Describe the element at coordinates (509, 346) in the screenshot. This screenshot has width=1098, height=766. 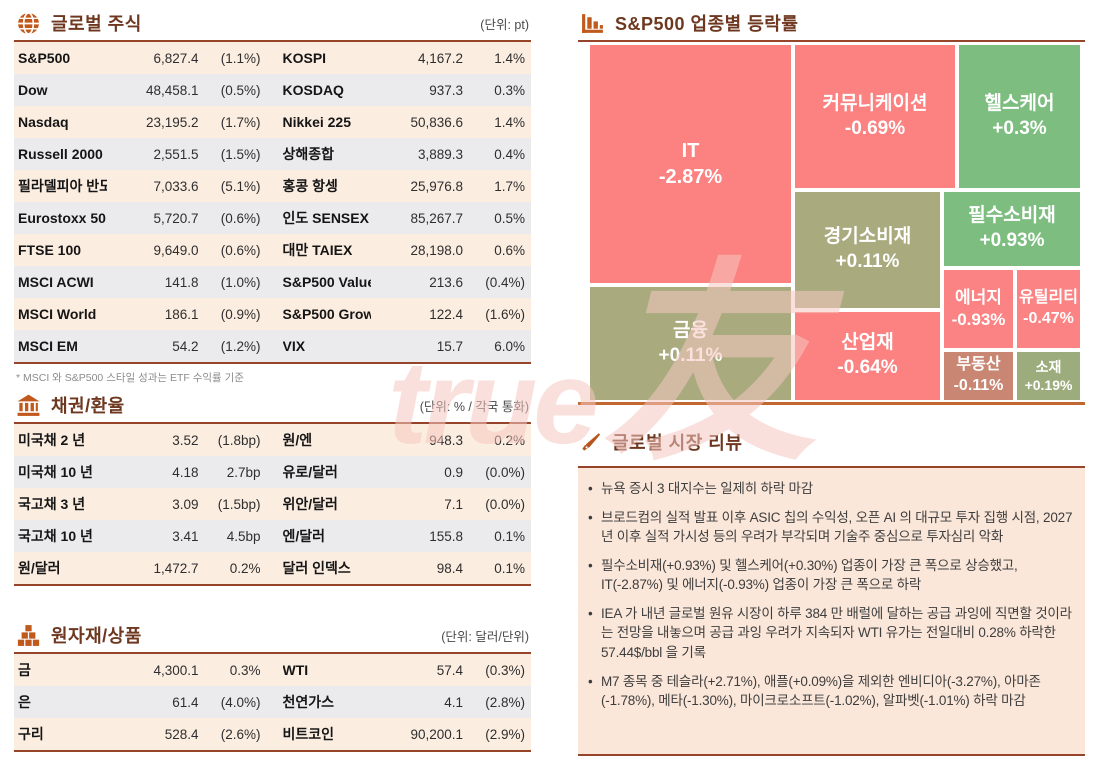
I see `asset-change: 6.0%` at that location.